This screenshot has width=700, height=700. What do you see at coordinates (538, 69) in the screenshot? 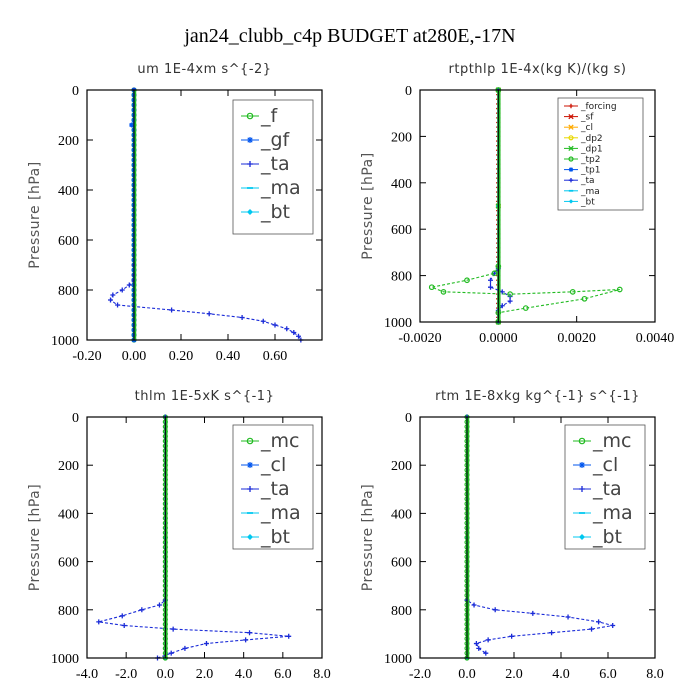
I see `plot-title: rtpthlp 1E-4x(kg K)/(kg s)` at bounding box center [538, 69].